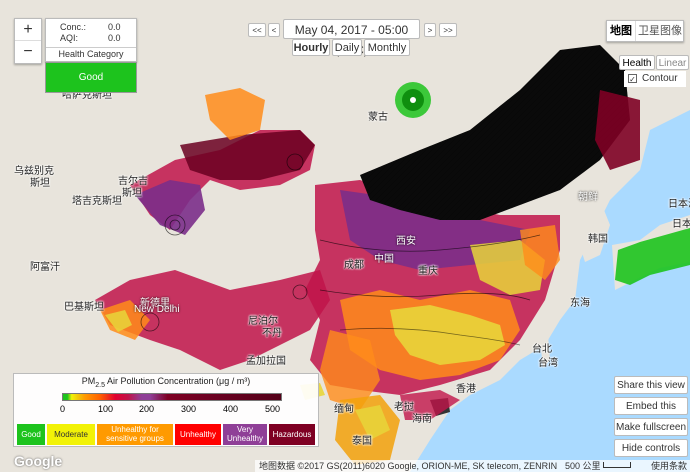  I want to click on maptype-map-button: 地图, so click(621, 31).